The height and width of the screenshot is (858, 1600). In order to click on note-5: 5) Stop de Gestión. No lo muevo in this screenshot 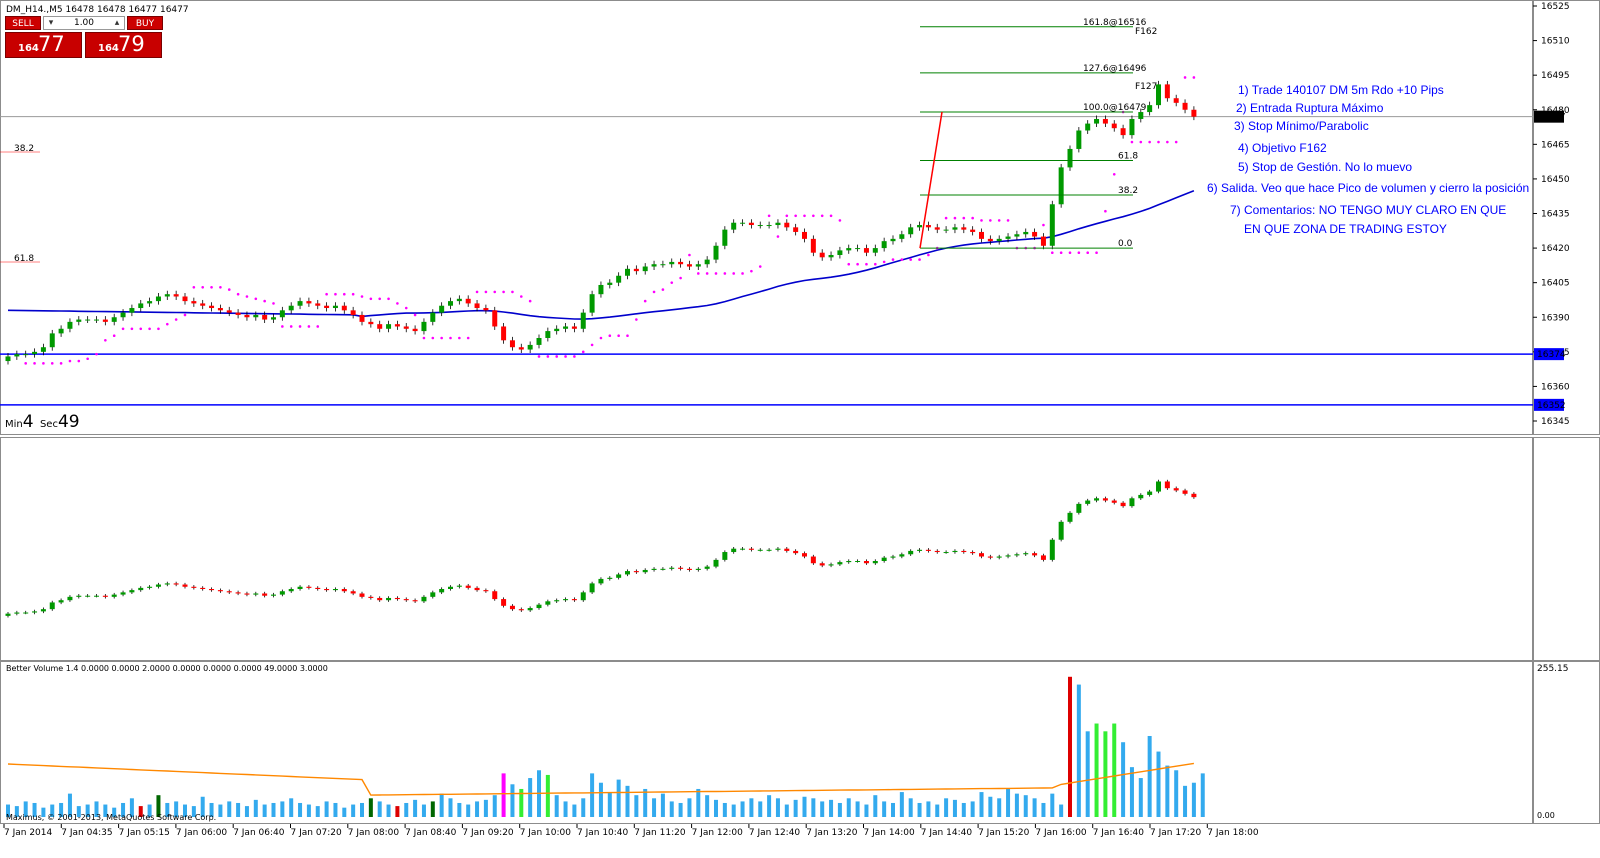, I will do `click(1325, 167)`.